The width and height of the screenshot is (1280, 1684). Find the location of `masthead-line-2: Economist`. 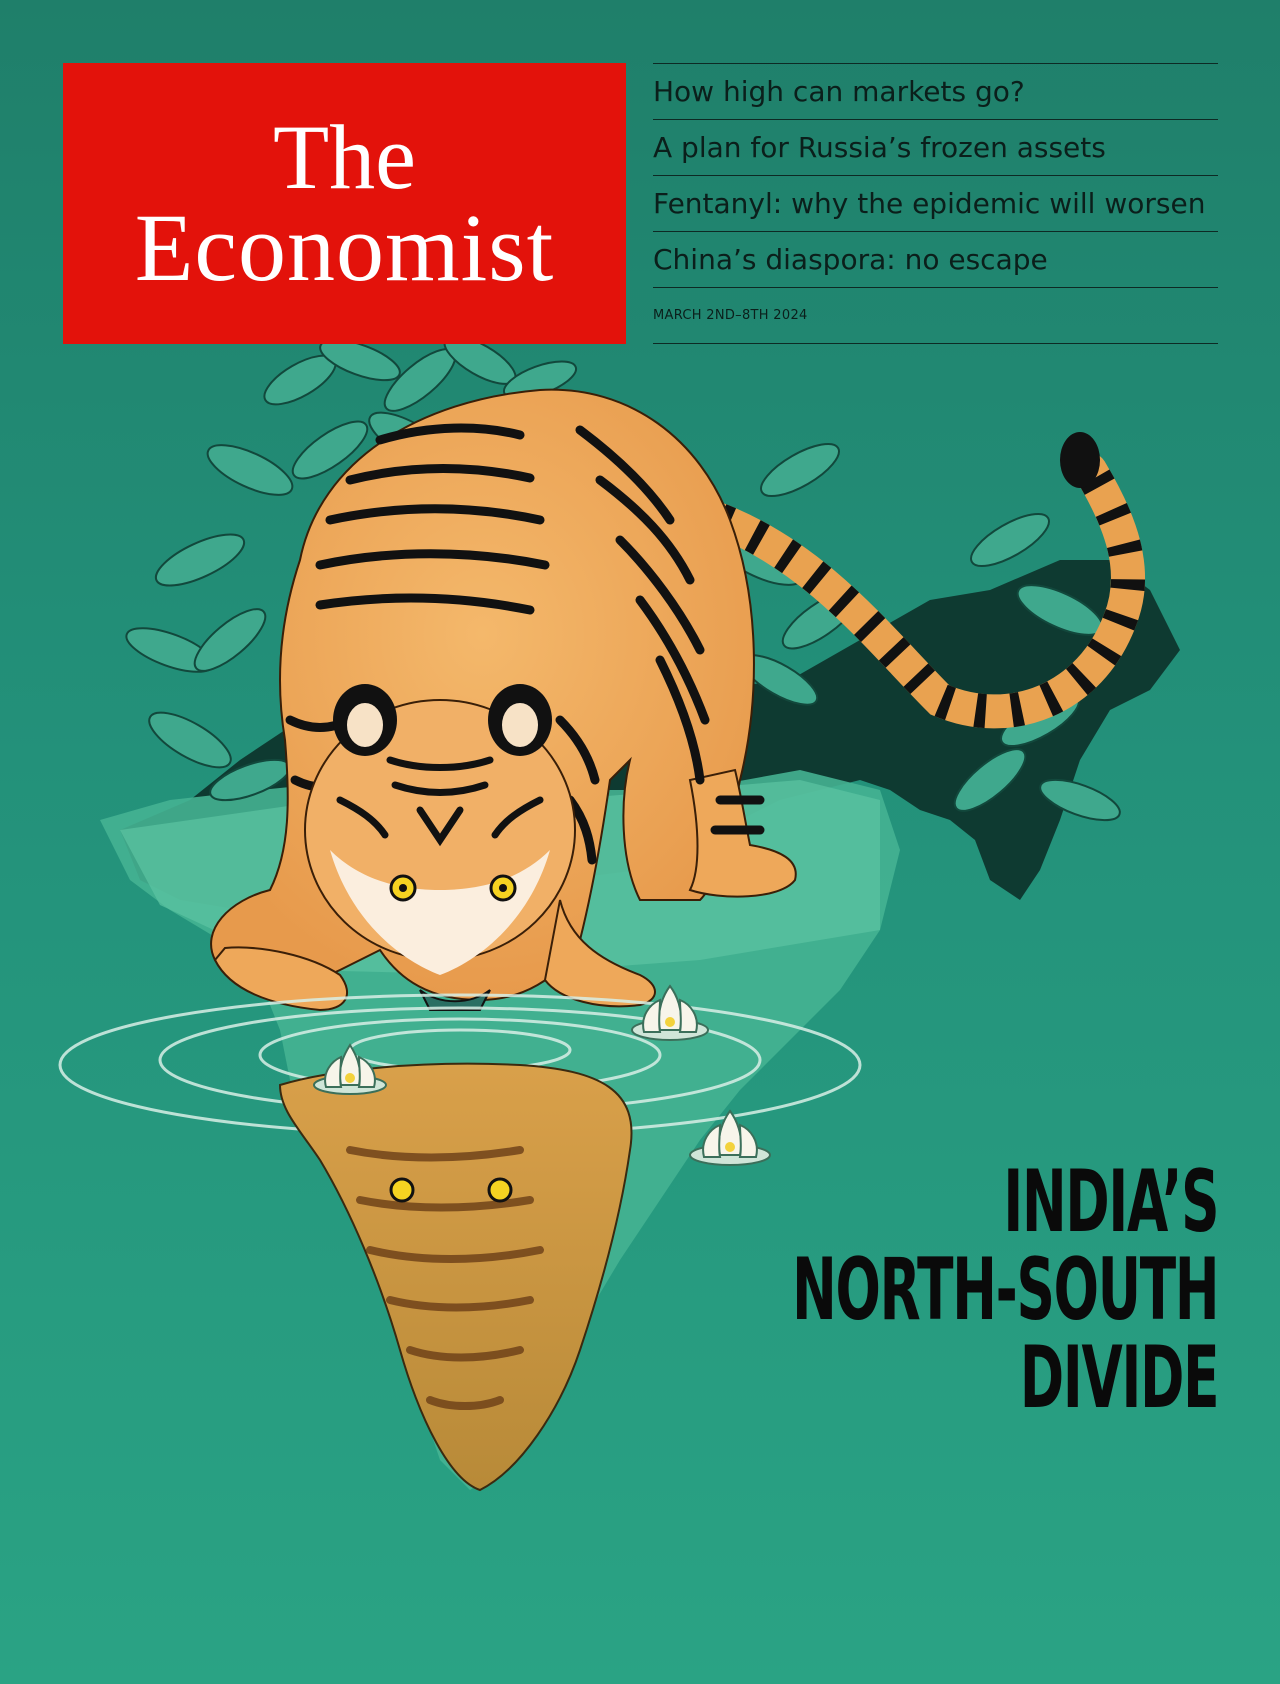

masthead-line-2: Economist is located at coordinates (344, 247).